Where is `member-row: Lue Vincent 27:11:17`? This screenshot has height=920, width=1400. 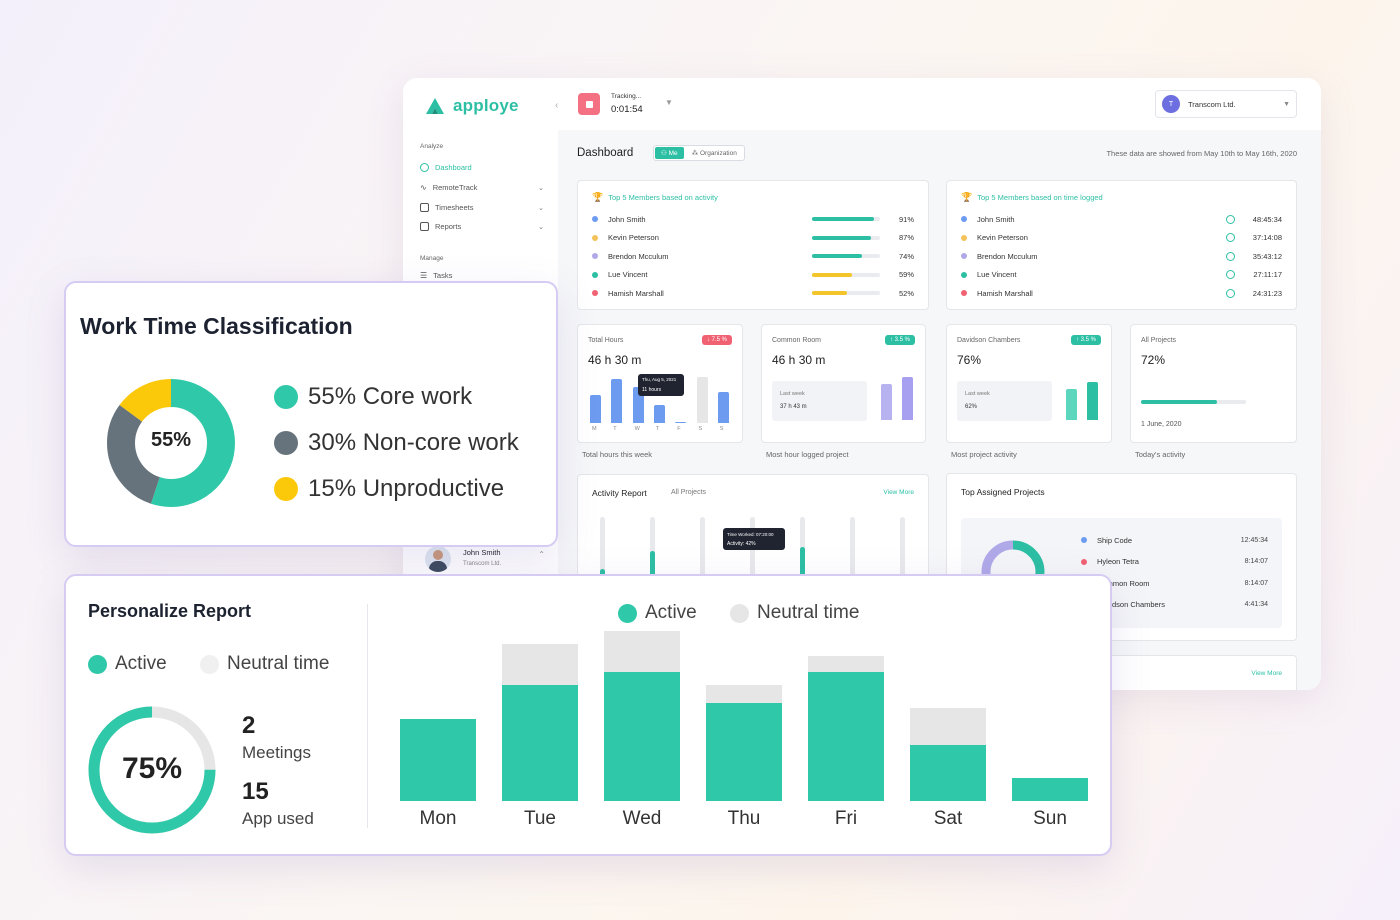 member-row: Lue Vincent 27:11:17 is located at coordinates (1121, 275).